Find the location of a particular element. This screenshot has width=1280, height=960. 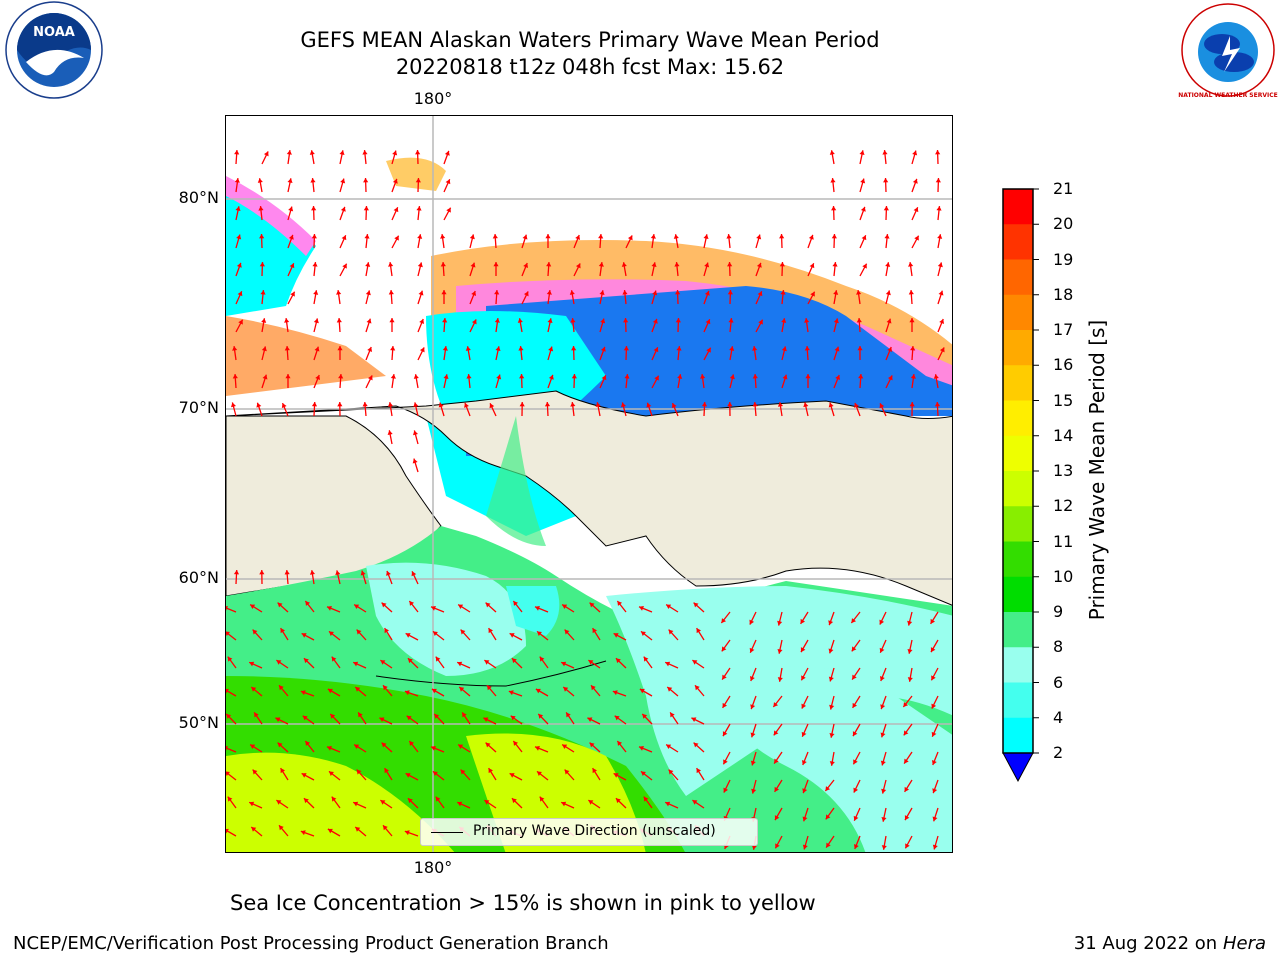

colorbar-tick-label: 16 is located at coordinates (1063, 365).